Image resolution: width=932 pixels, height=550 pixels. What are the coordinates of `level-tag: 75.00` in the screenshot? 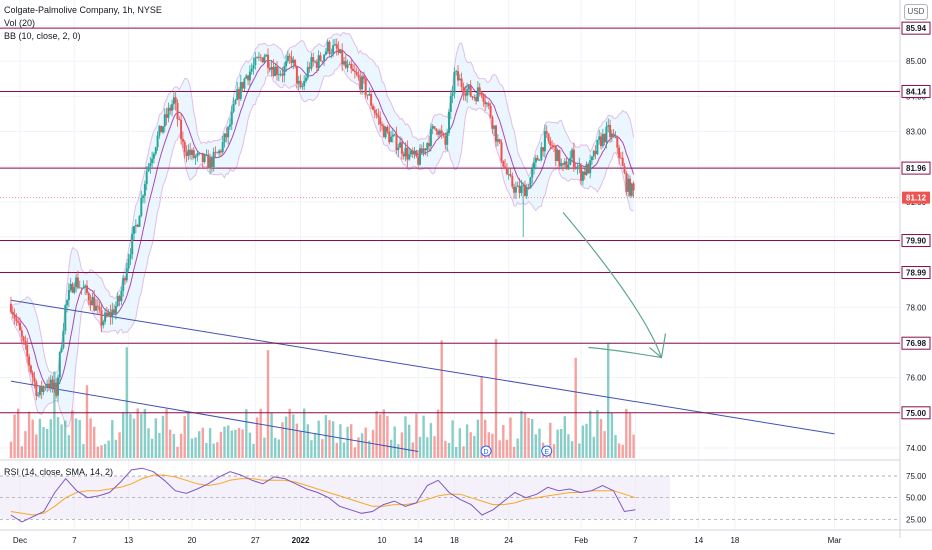 It's located at (916, 413).